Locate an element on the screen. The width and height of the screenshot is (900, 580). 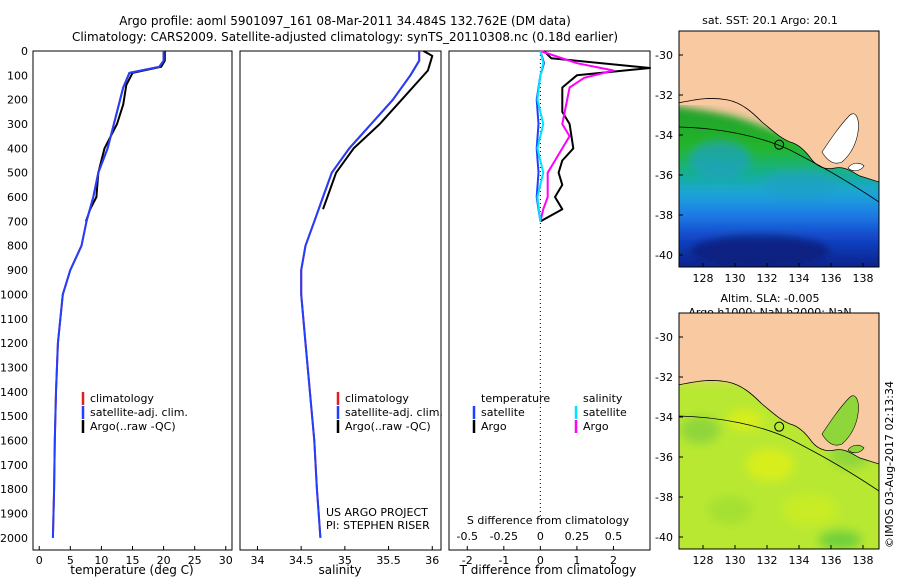
argo-temperature-difference-line is located at coordinates (595, 136).